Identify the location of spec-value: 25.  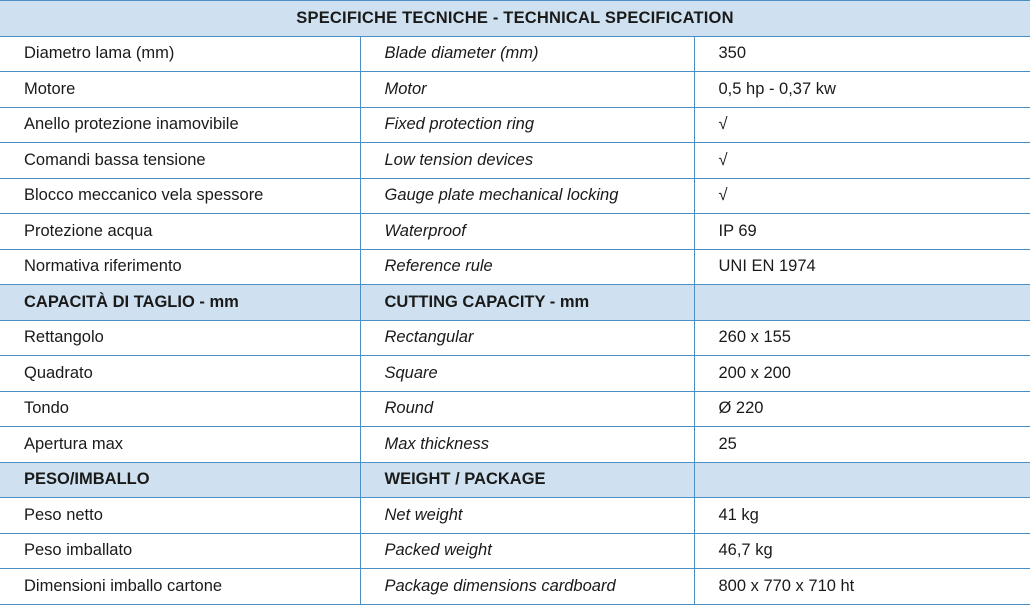
(861, 444).